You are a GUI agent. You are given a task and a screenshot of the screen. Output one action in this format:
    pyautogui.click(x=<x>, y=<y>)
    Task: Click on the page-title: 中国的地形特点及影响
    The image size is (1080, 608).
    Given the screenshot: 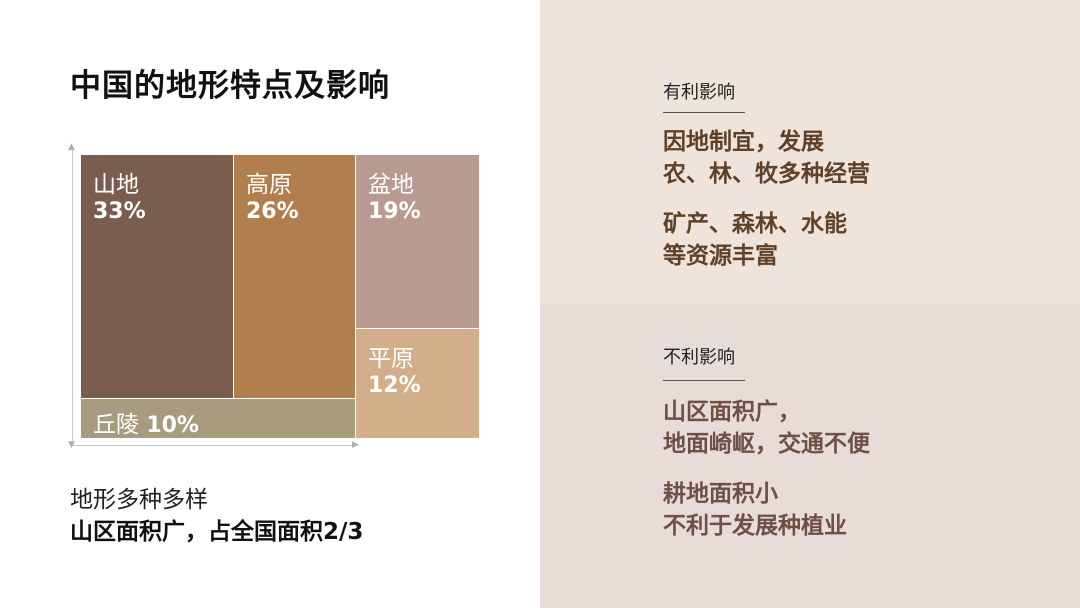 What is the action you would take?
    pyautogui.click(x=230, y=86)
    